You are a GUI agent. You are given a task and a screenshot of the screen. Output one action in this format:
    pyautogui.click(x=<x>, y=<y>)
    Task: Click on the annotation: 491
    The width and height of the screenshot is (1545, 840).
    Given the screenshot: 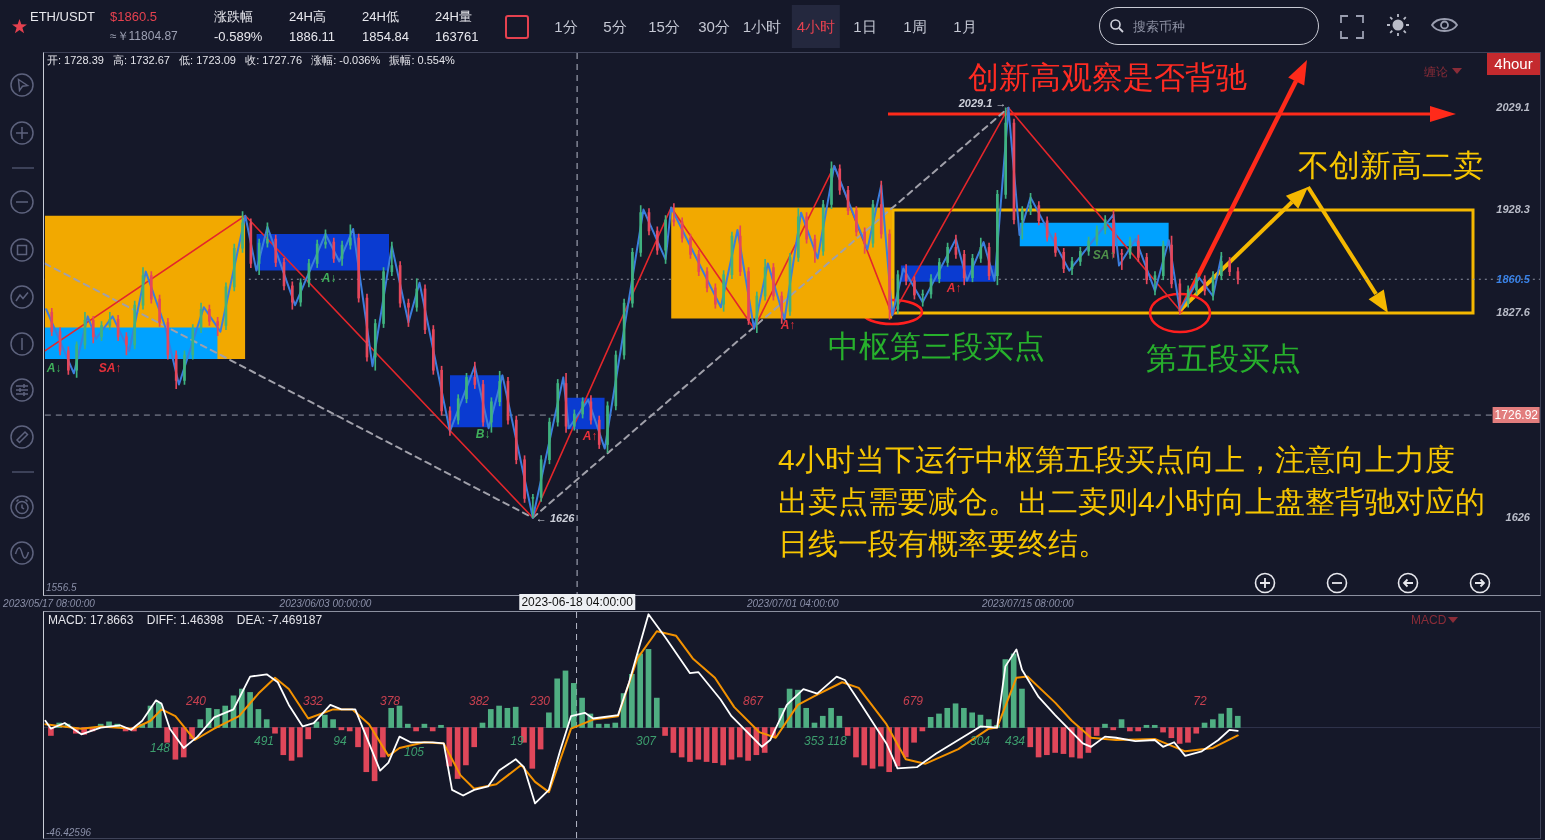 What is the action you would take?
    pyautogui.click(x=264, y=741)
    